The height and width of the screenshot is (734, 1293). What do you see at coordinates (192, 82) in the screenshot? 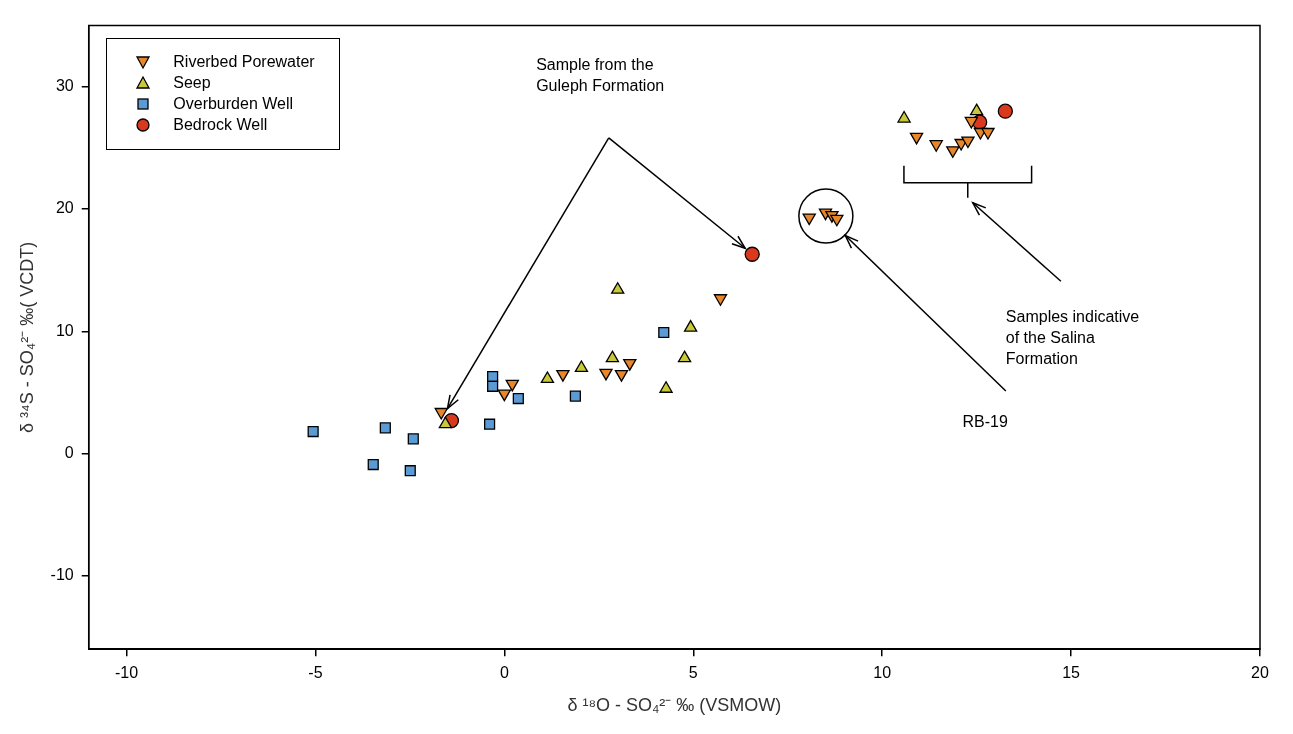
I see `legend-label: Seep` at bounding box center [192, 82].